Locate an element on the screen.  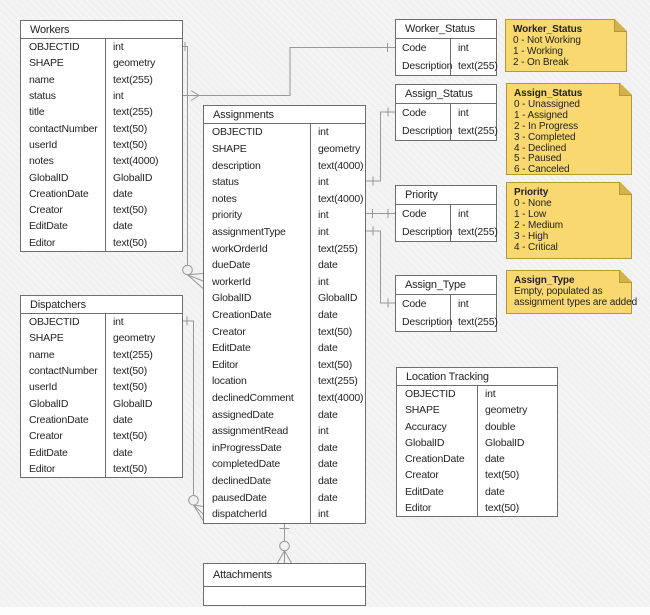
table-row: name text(255) is located at coordinates (101, 354).